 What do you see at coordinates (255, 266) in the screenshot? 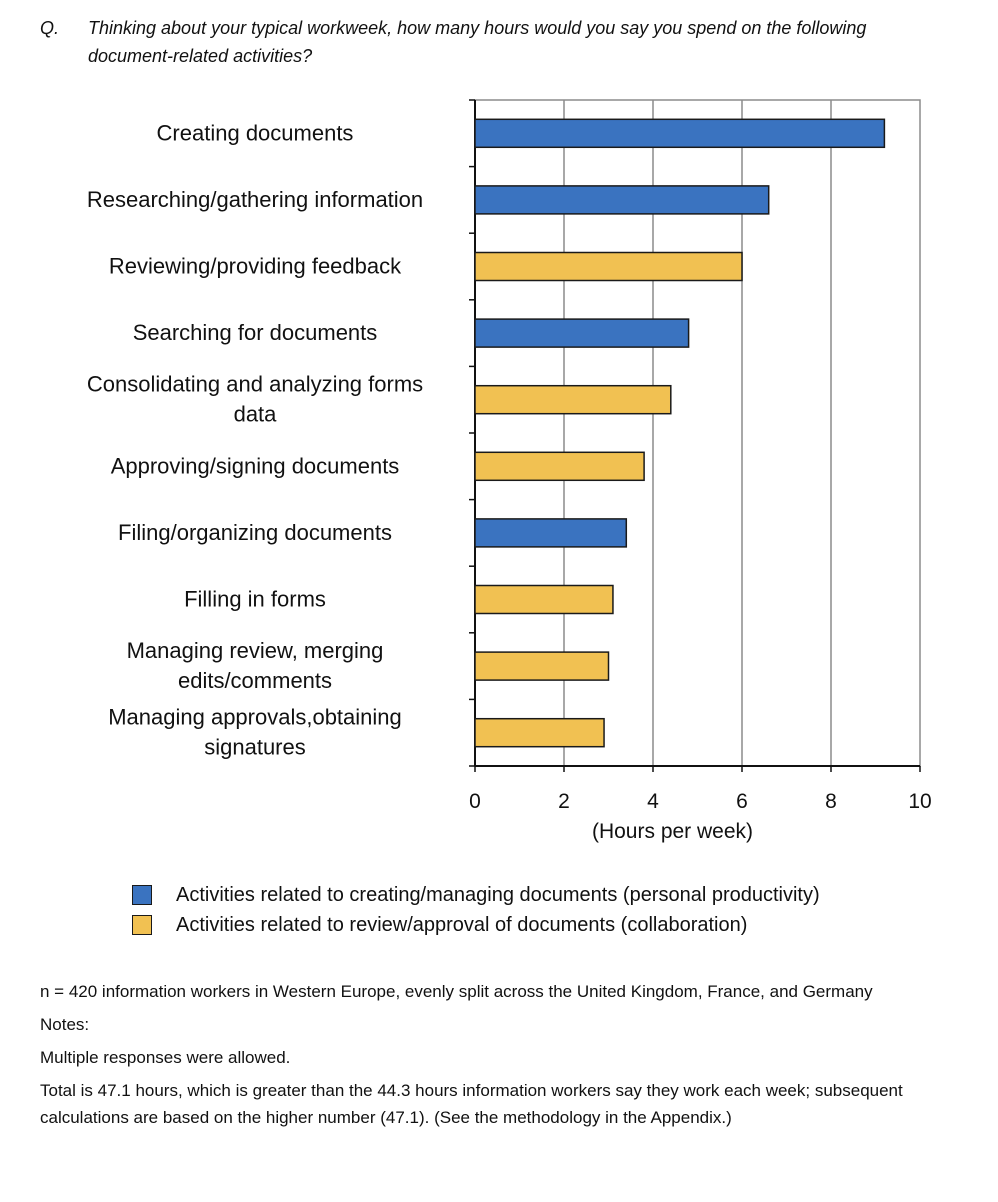
I see `category-label: Reviewing/providing feedback` at bounding box center [255, 266].